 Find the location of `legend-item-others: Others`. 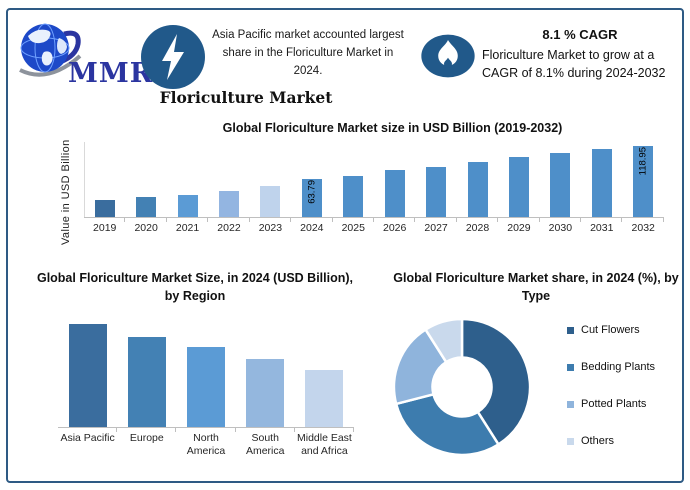

legend-item-others: Others is located at coordinates (611, 441).